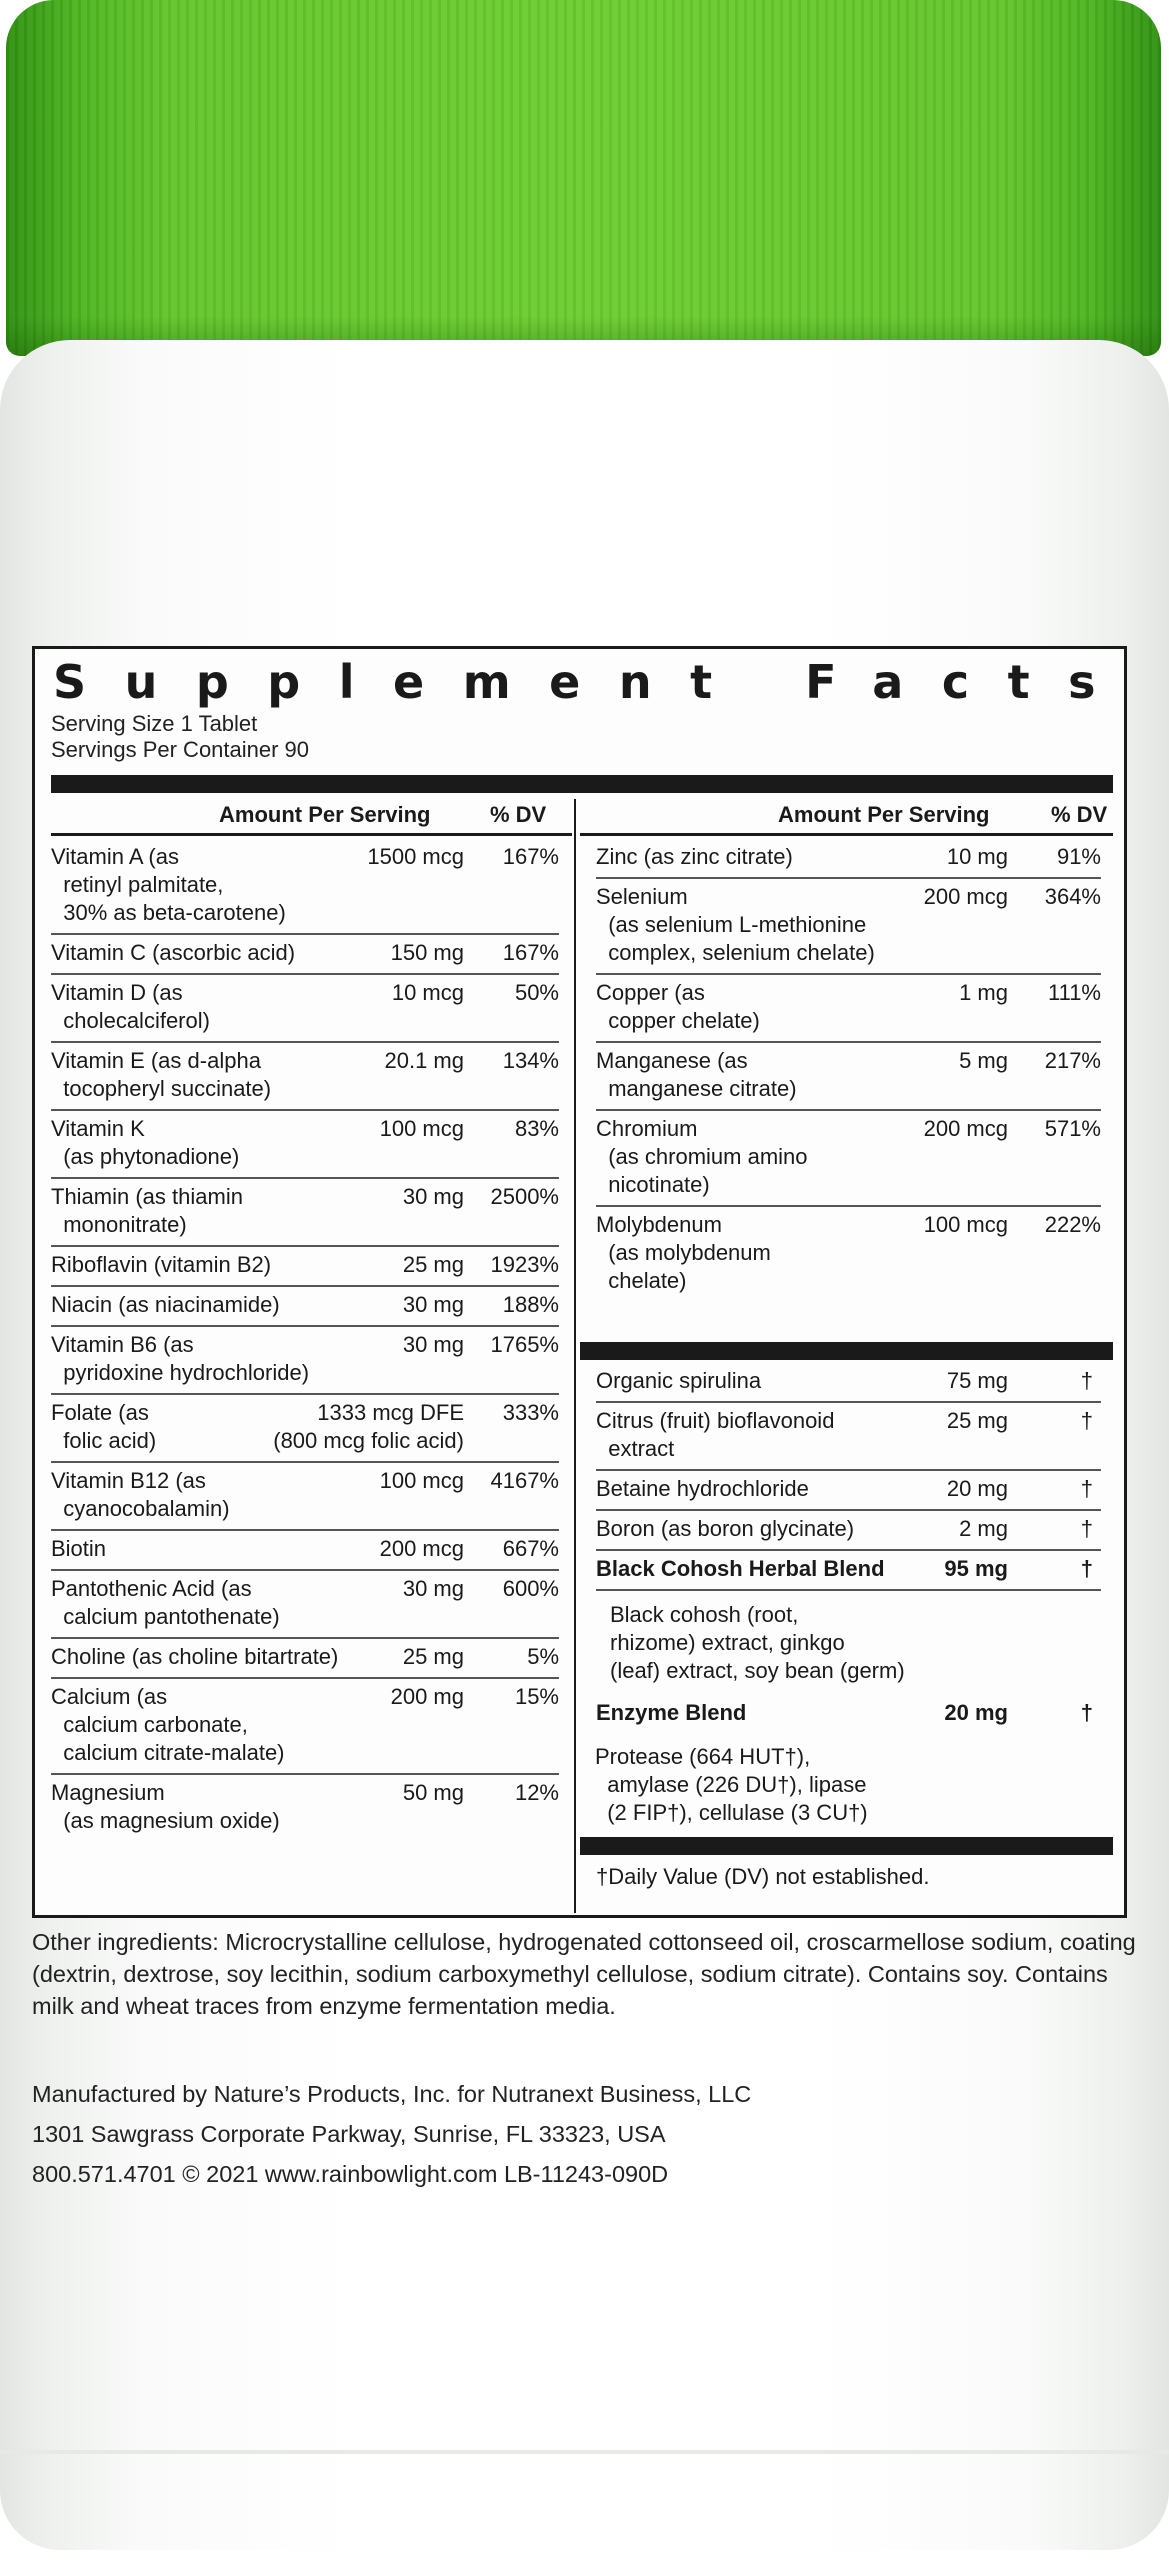 The image size is (1169, 2560). What do you see at coordinates (104, 1426) in the screenshot?
I see `nutrient-name: Folate (as folic acid)` at bounding box center [104, 1426].